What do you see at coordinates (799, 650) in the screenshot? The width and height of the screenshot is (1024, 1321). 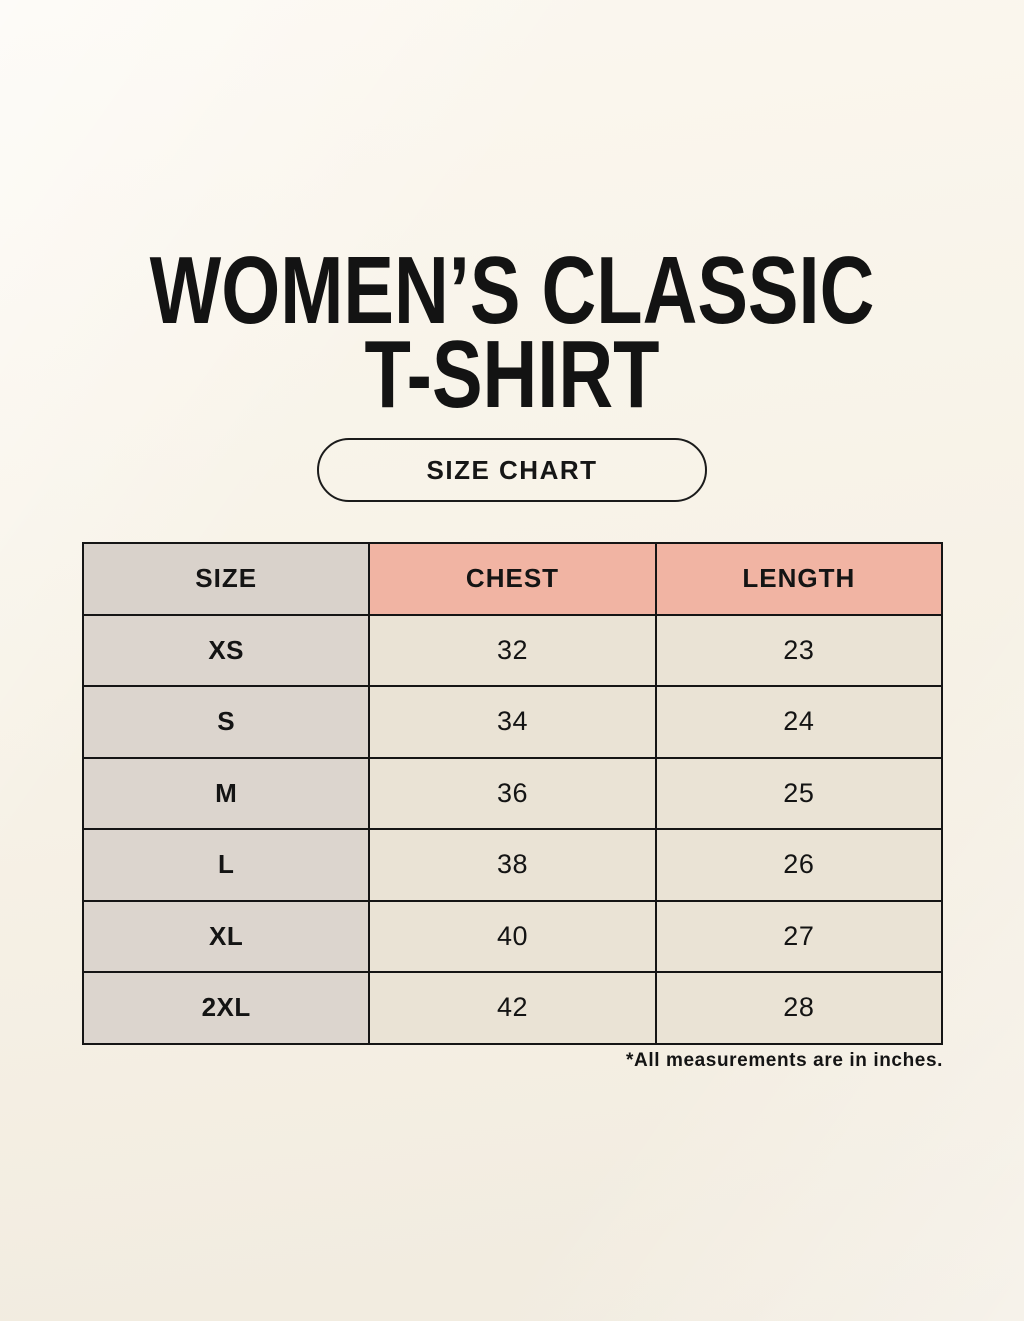 I see `length-cell: 23` at bounding box center [799, 650].